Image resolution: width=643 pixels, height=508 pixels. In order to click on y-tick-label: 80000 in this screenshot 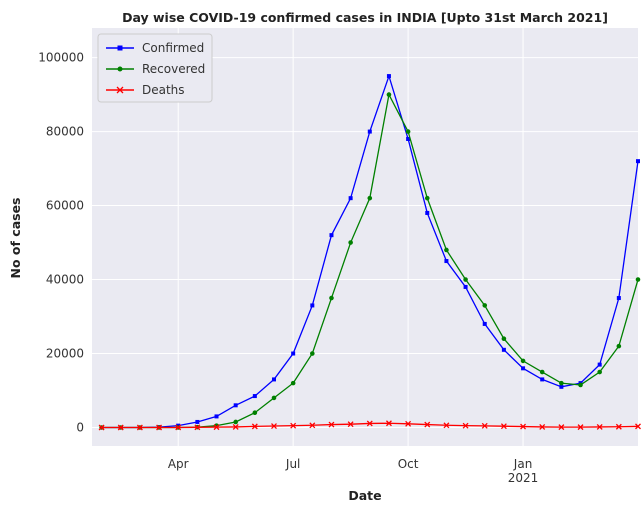, I will do `click(65, 132)`.